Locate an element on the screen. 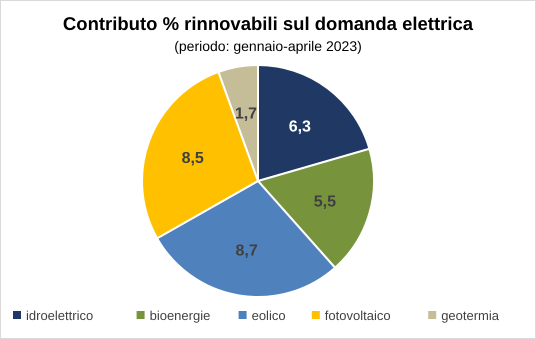 The height and width of the screenshot is (339, 536). legend-label: eolico is located at coordinates (269, 315).